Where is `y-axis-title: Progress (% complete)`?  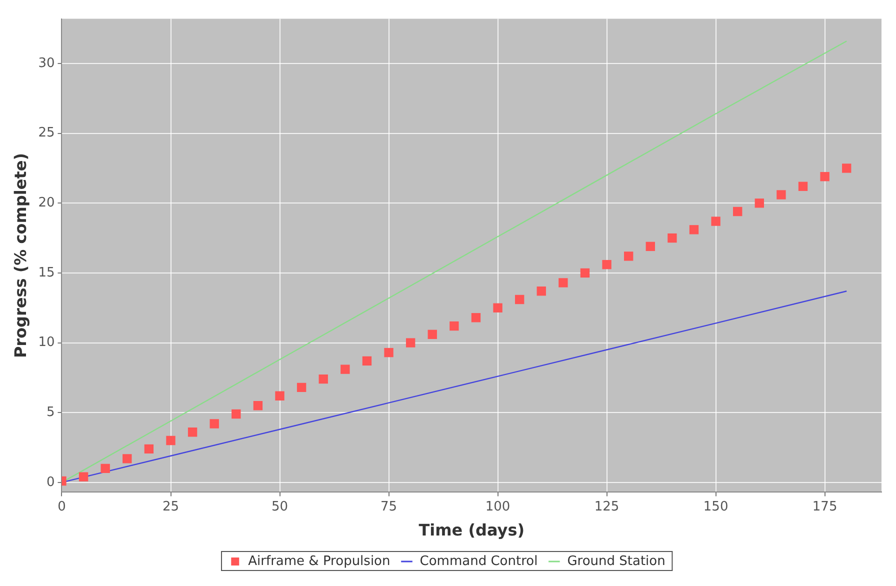 y-axis-title: Progress (% complete) is located at coordinates (20, 255).